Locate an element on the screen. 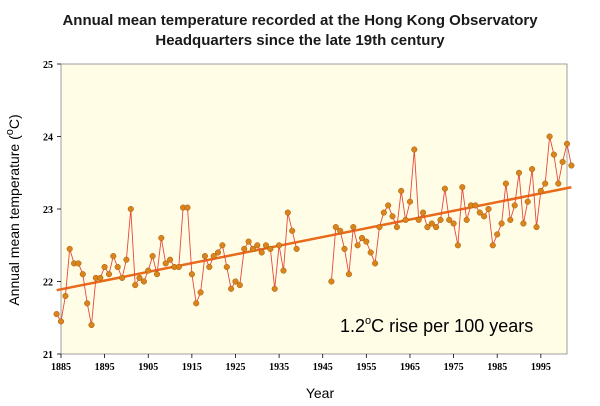 The image size is (600, 406). annotation-value: 1.2 is located at coordinates (352, 326).